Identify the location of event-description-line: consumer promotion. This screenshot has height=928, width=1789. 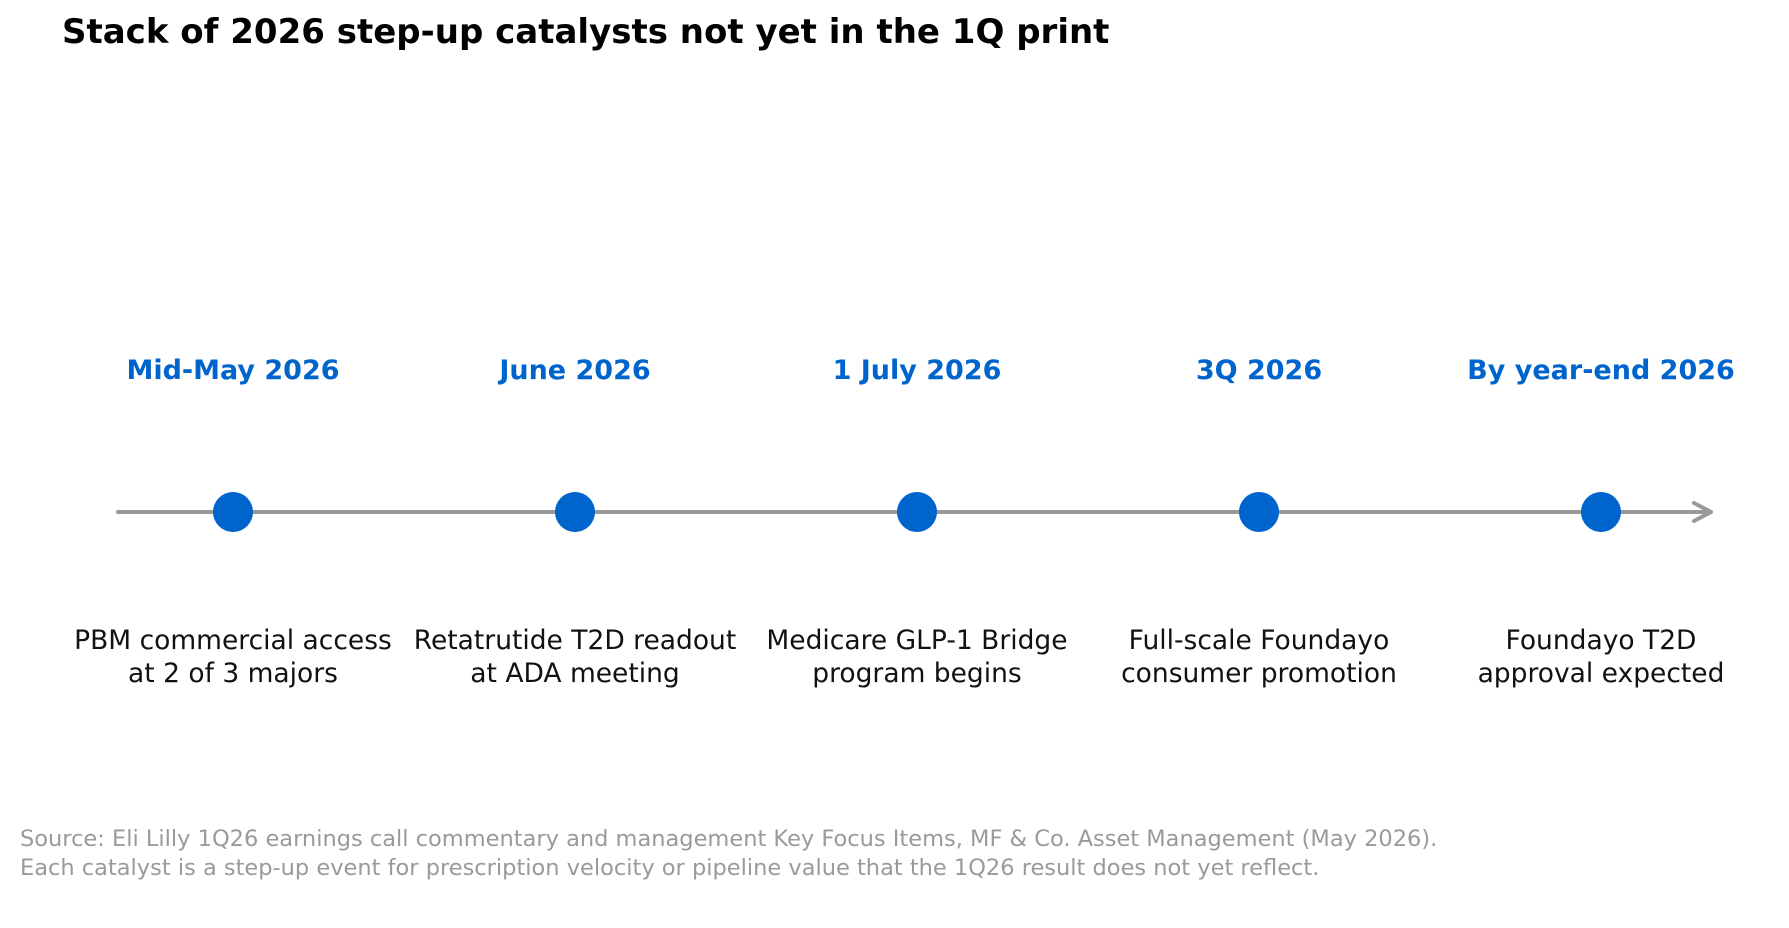
(1259, 673).